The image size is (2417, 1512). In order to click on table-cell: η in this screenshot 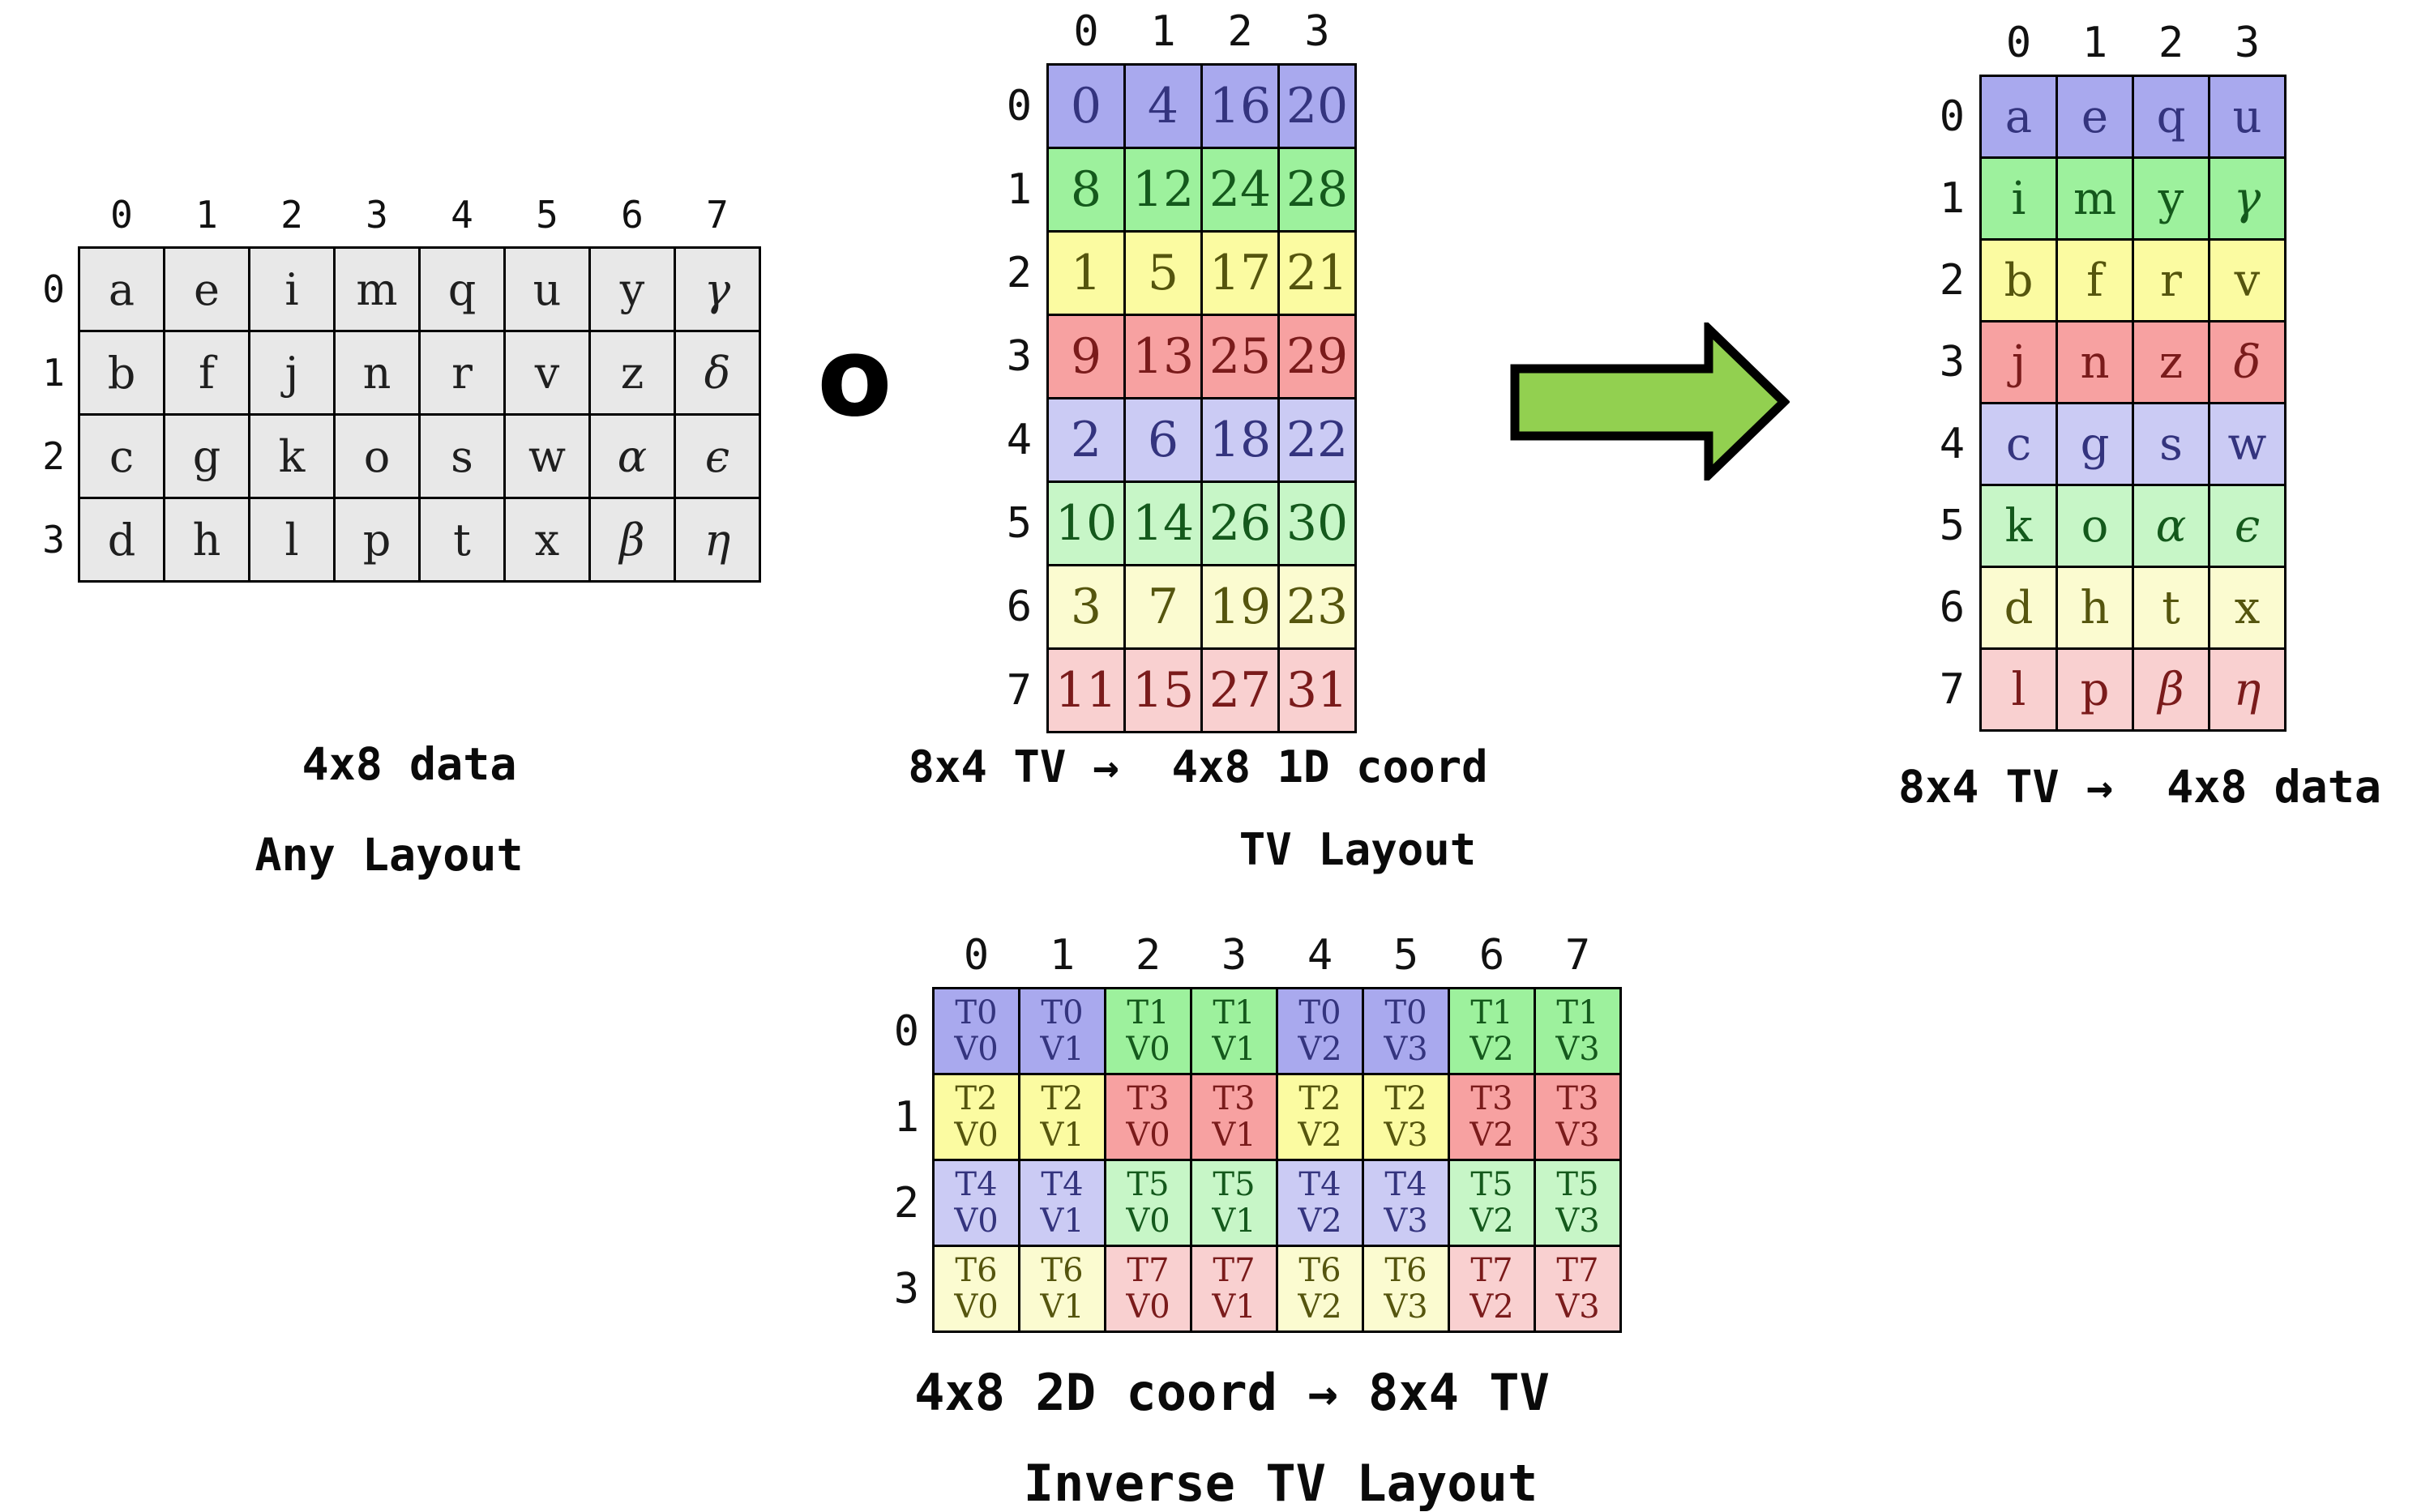, I will do `click(2247, 689)`.